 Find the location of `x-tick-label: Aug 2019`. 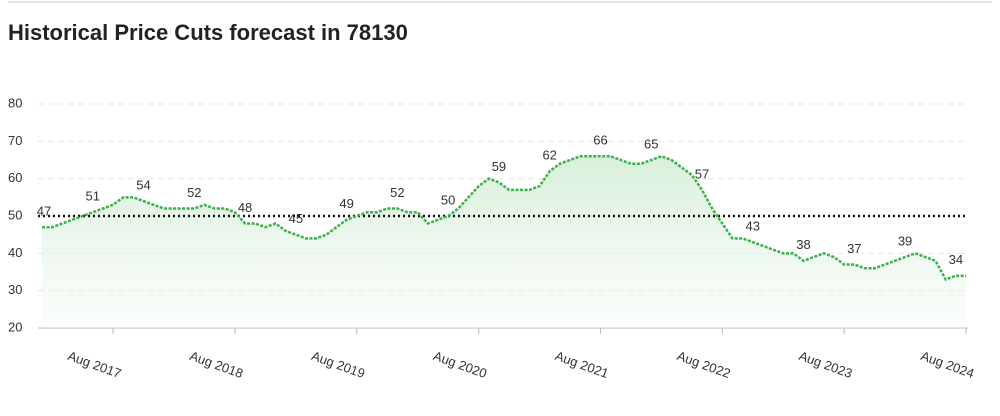

x-tick-label: Aug 2019 is located at coordinates (338, 364).